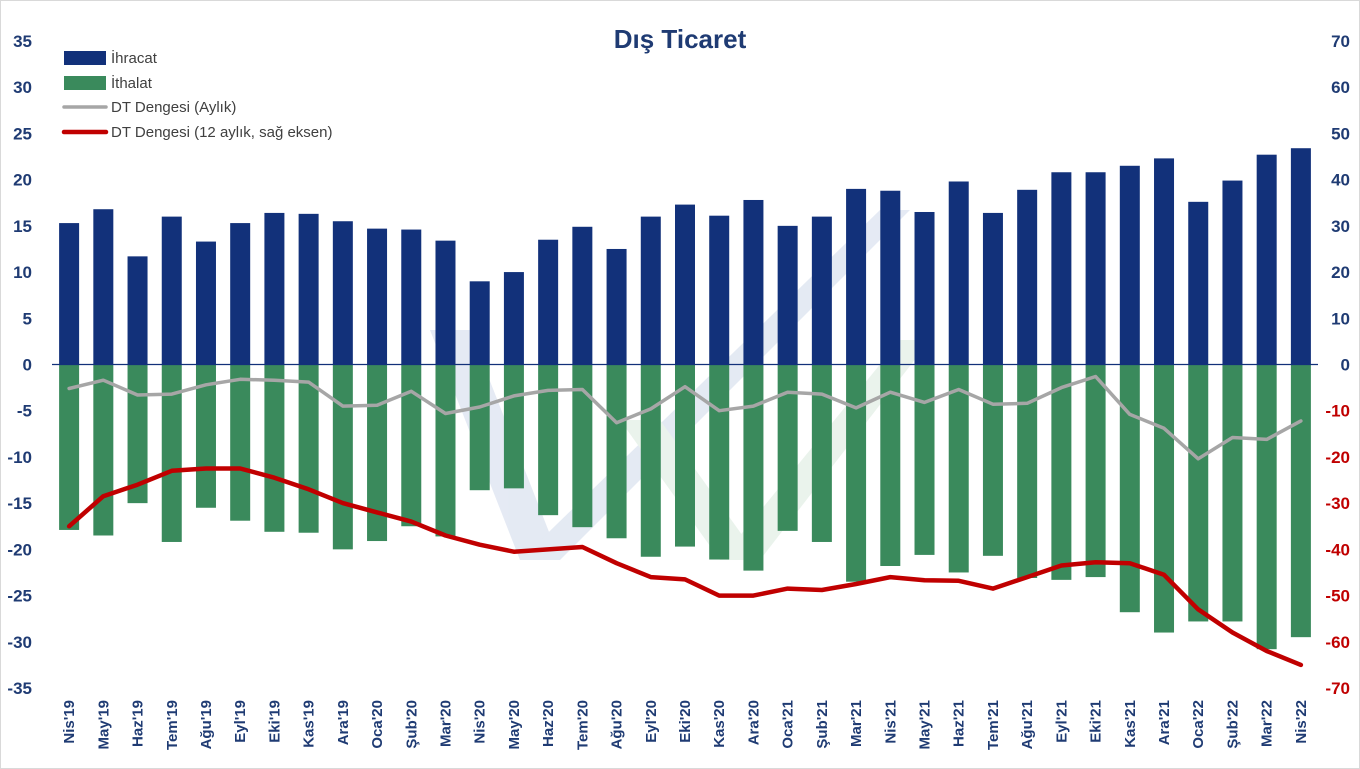 The image size is (1360, 769). I want to click on x-tick-label: Şub'22, so click(1232, 724).